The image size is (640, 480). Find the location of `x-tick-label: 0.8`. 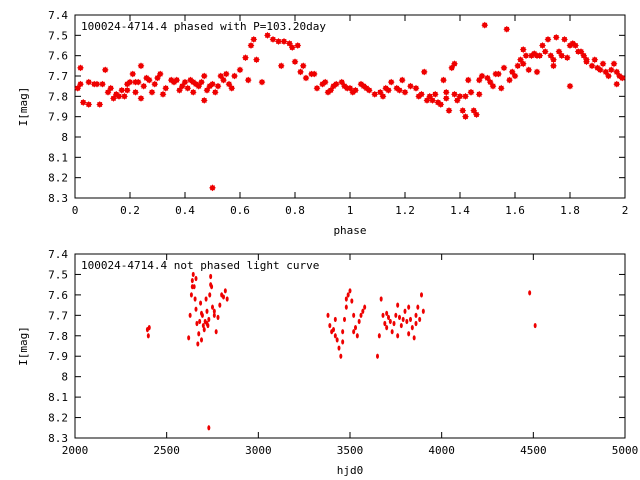

x-tick-label: 0.8 is located at coordinates (295, 210).